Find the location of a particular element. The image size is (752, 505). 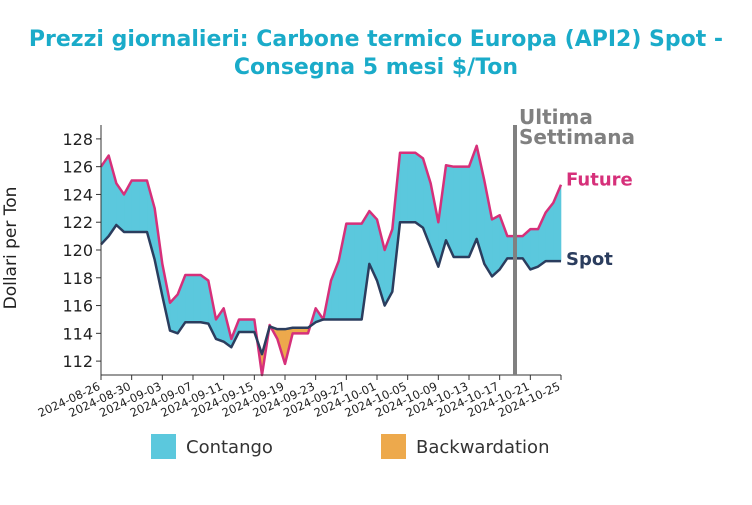

y-tick-label: 126 is located at coordinates (77, 167).